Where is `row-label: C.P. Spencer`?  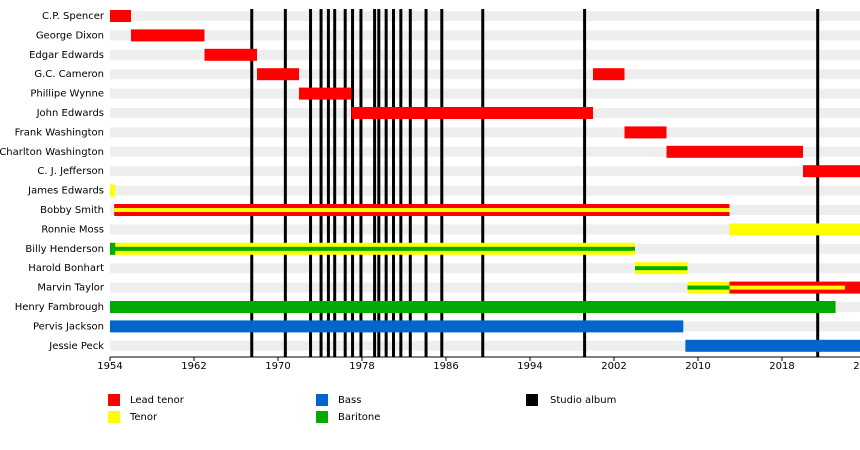
row-label: C.P. Spencer is located at coordinates (73, 16).